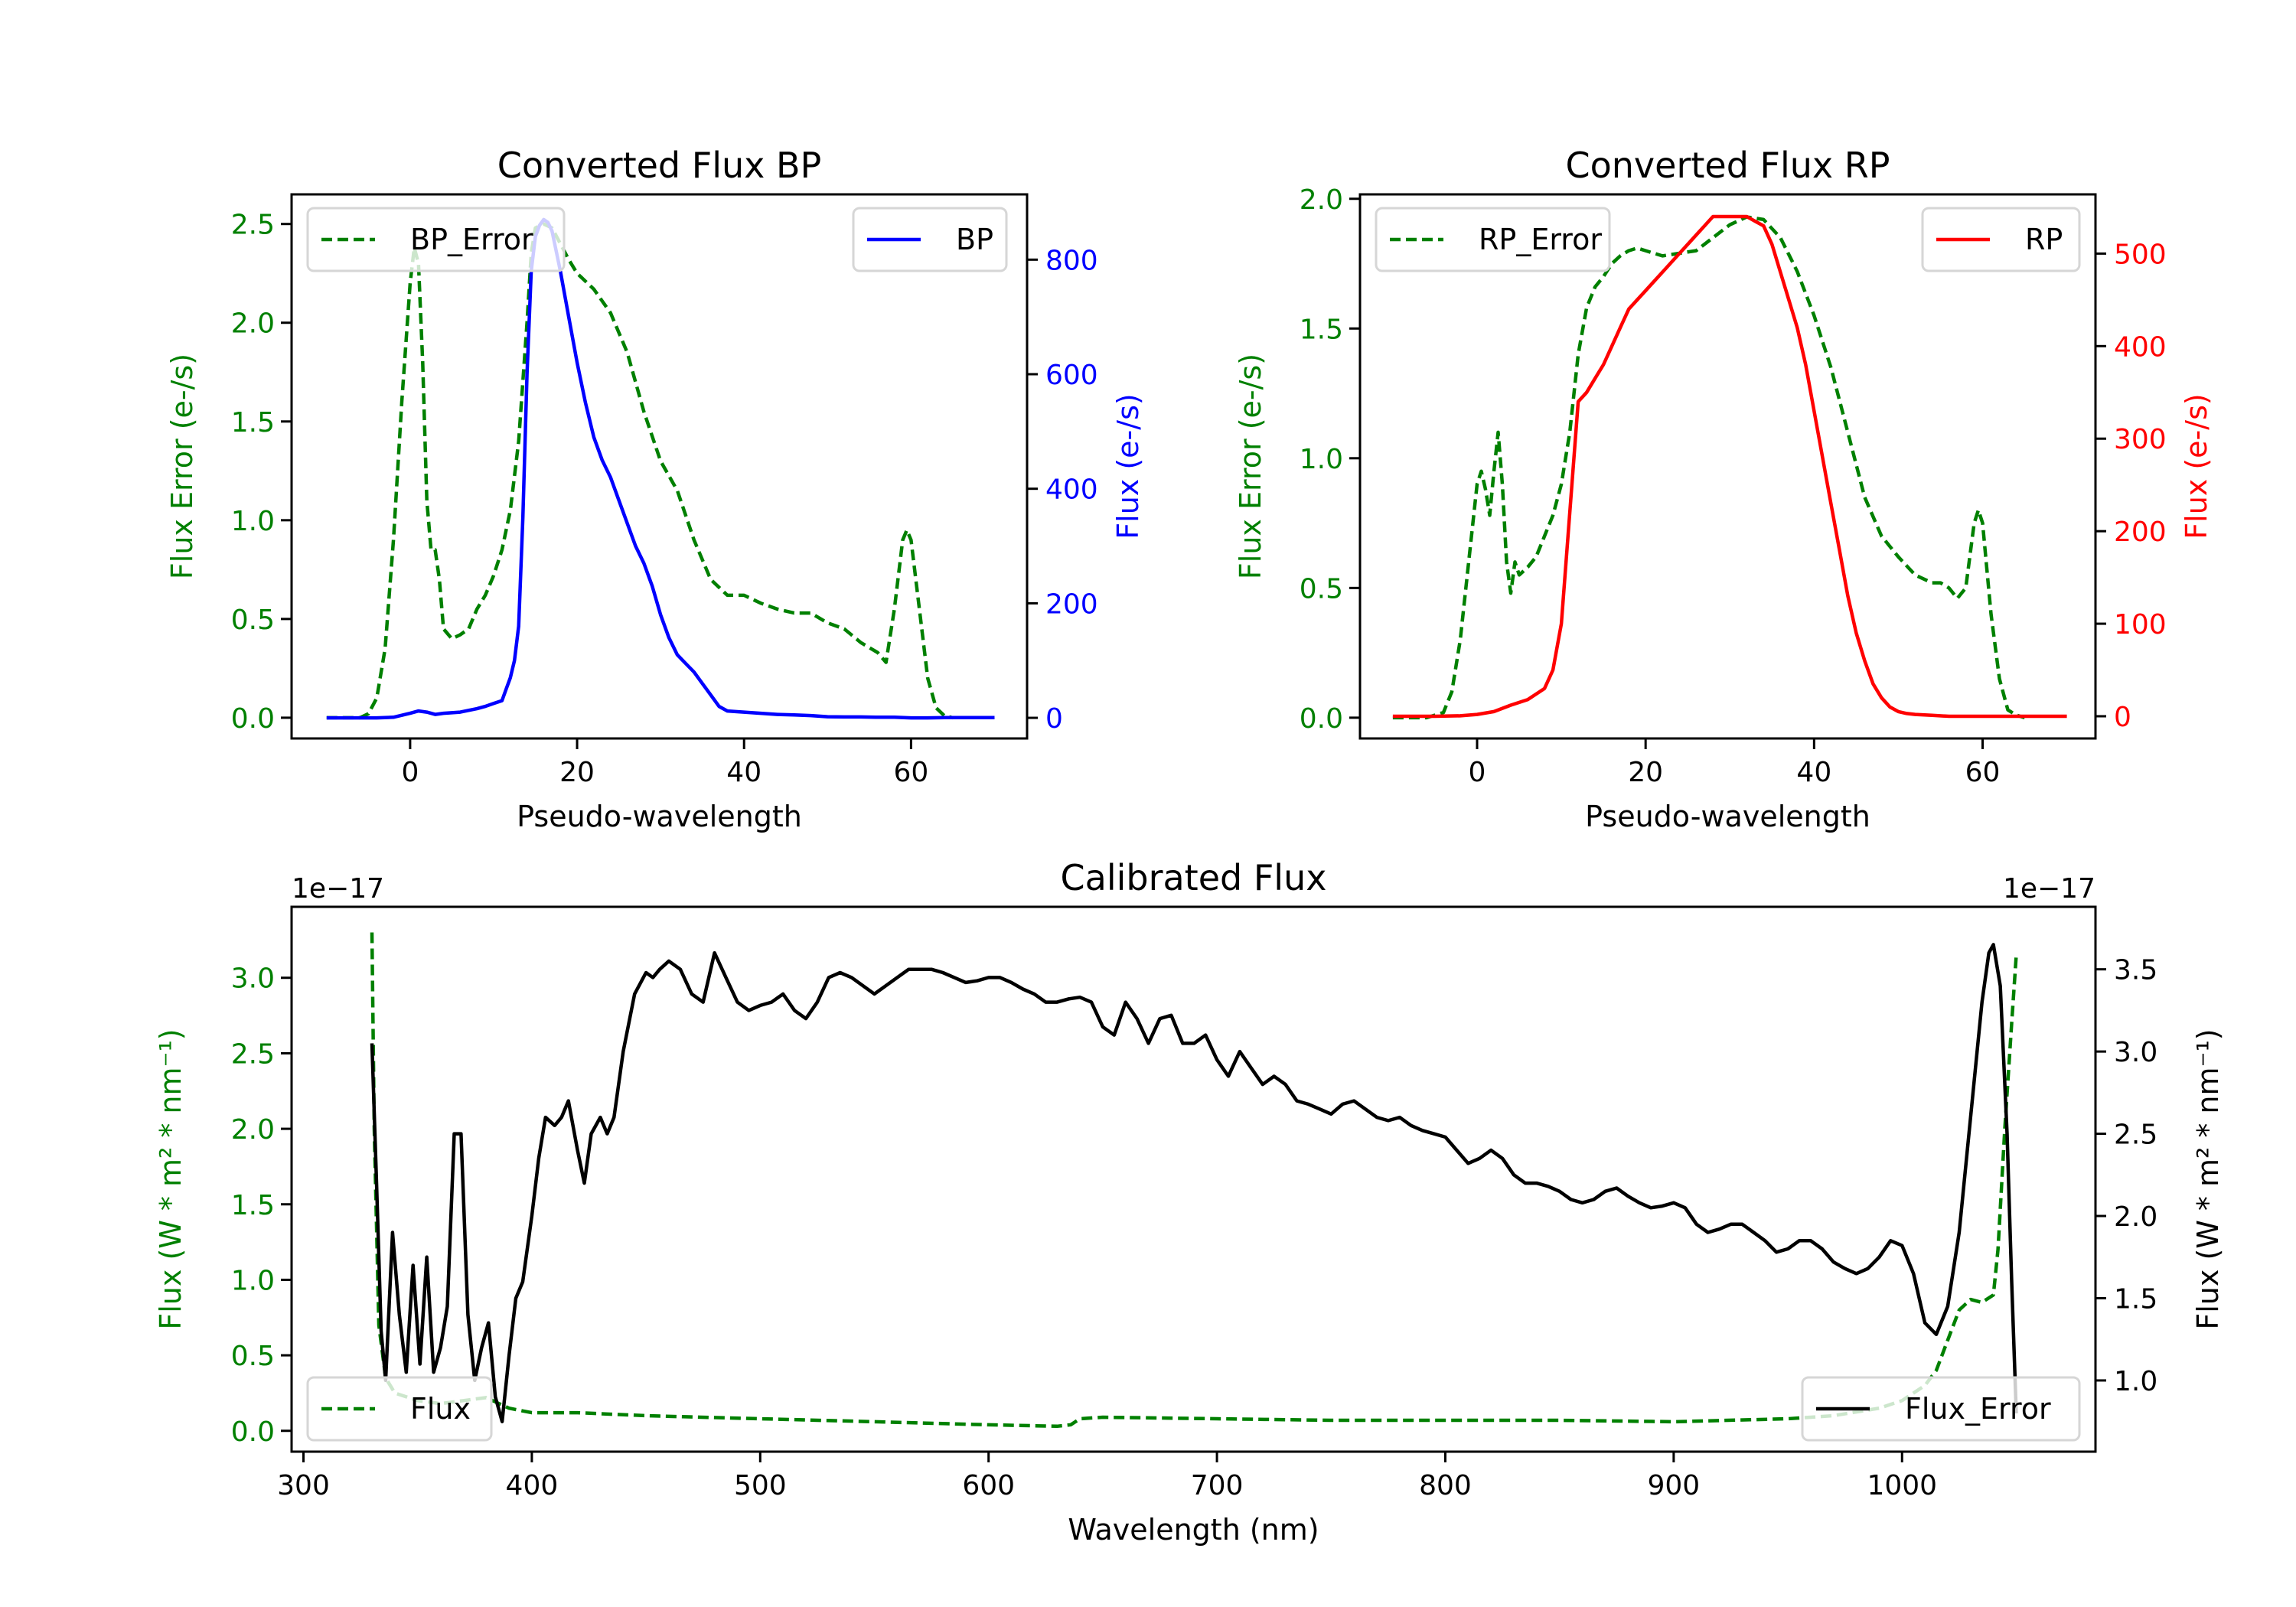  What do you see at coordinates (2208, 1178) in the screenshot?
I see `y-right-axis-label: Flux (W * m² * nm⁻¹)` at bounding box center [2208, 1178].